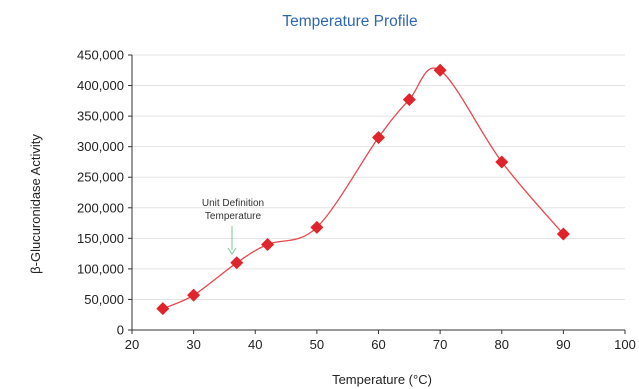 The height and width of the screenshot is (389, 639). Describe the element at coordinates (35, 204) in the screenshot. I see `y-axis-label: β-Glucuronidase Activity` at that location.